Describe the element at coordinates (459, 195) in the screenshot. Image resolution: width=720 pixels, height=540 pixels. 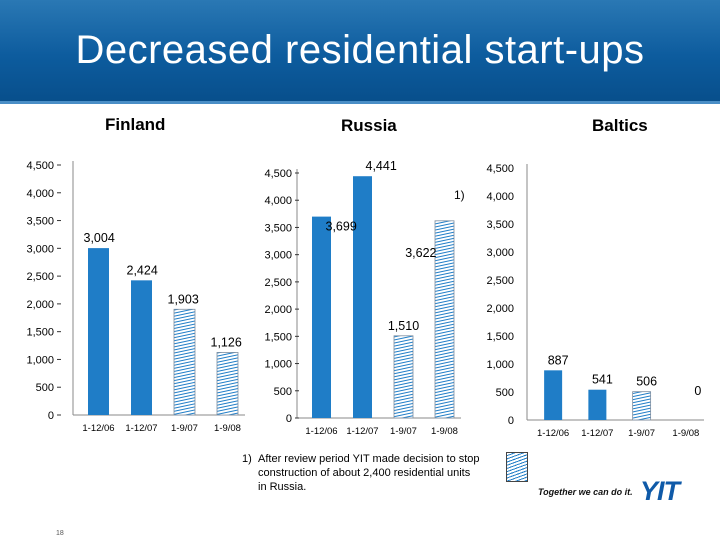
I see `russia-annotation-marker: 1)` at that location.